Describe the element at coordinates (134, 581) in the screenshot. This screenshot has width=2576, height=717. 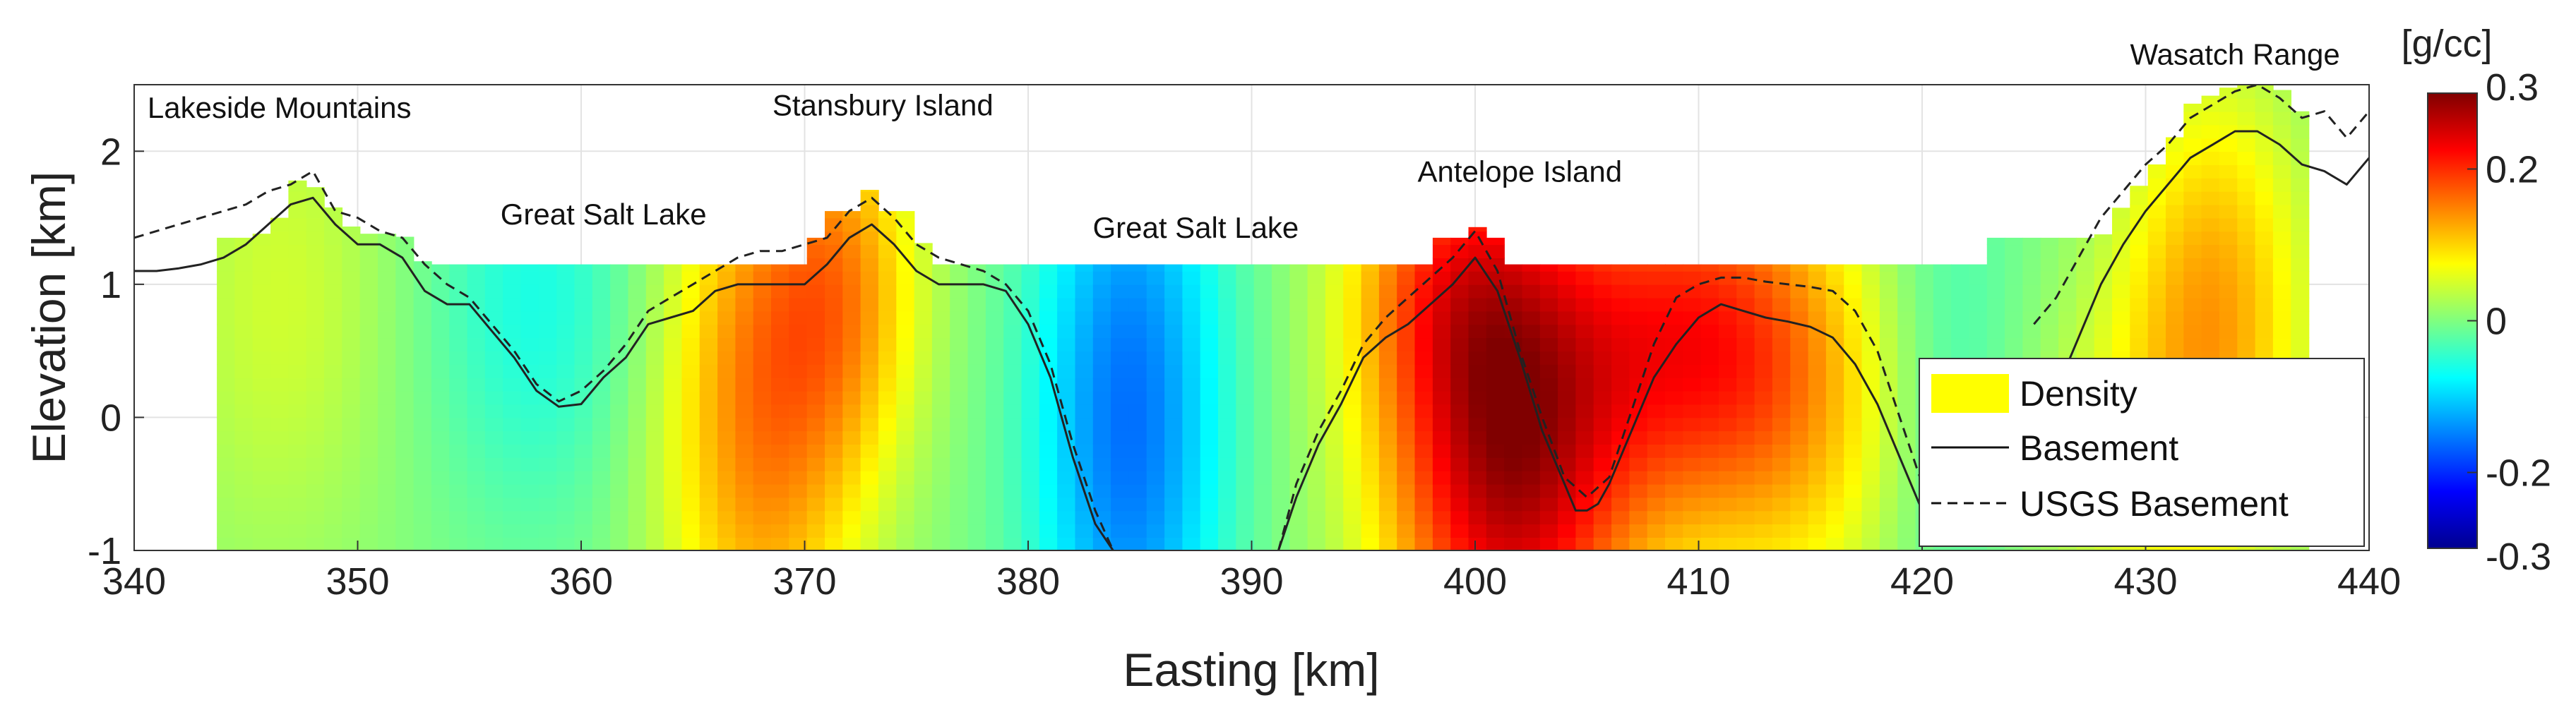
I see `x-tick-label: 340` at that location.